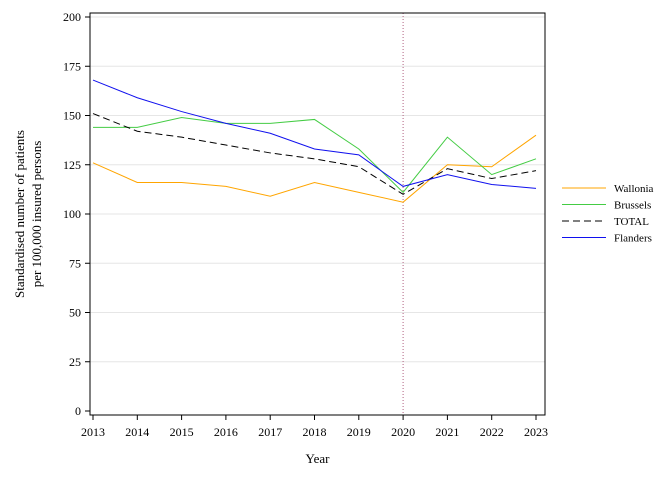 The image size is (672, 480). I want to click on legend-label-wallonia: Wallonia, so click(634, 189).